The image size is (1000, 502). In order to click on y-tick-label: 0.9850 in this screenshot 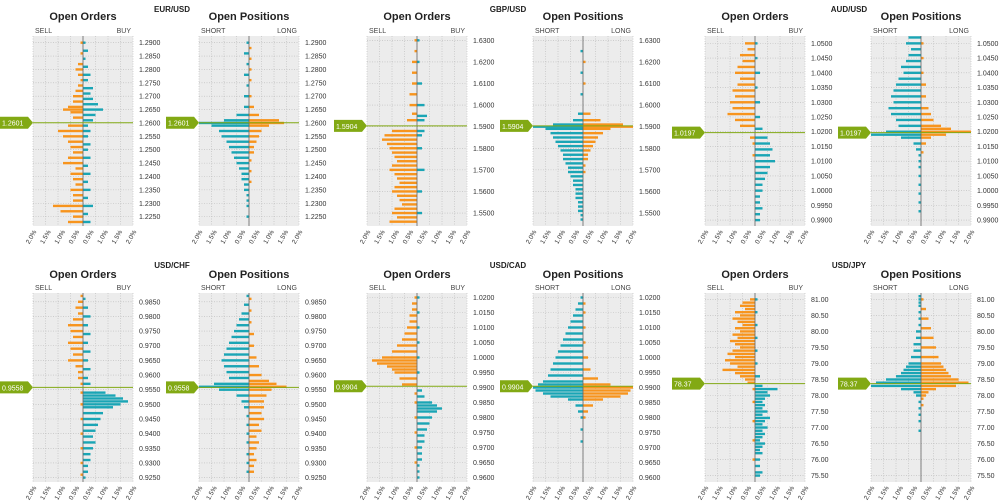, I will do `click(150, 302)`.